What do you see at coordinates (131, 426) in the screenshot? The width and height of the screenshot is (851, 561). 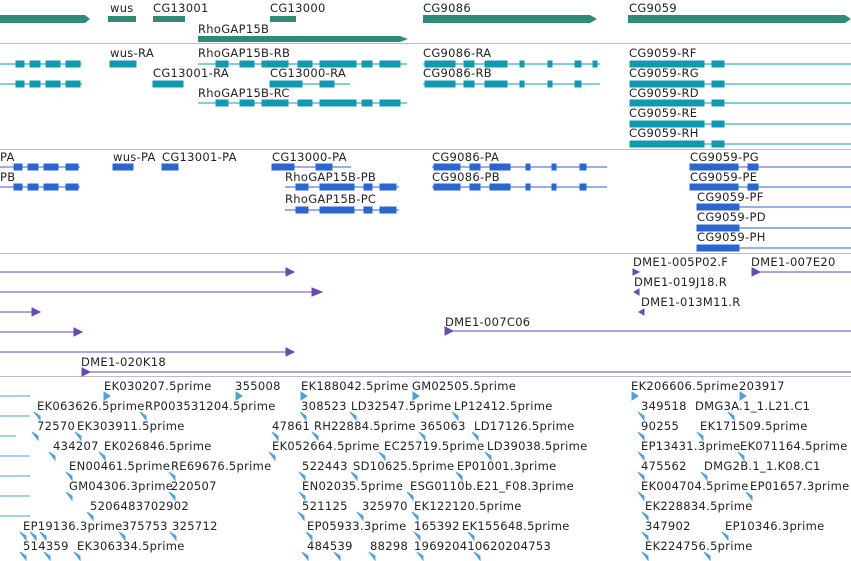 I see `est-label: EK303911.5prime` at bounding box center [131, 426].